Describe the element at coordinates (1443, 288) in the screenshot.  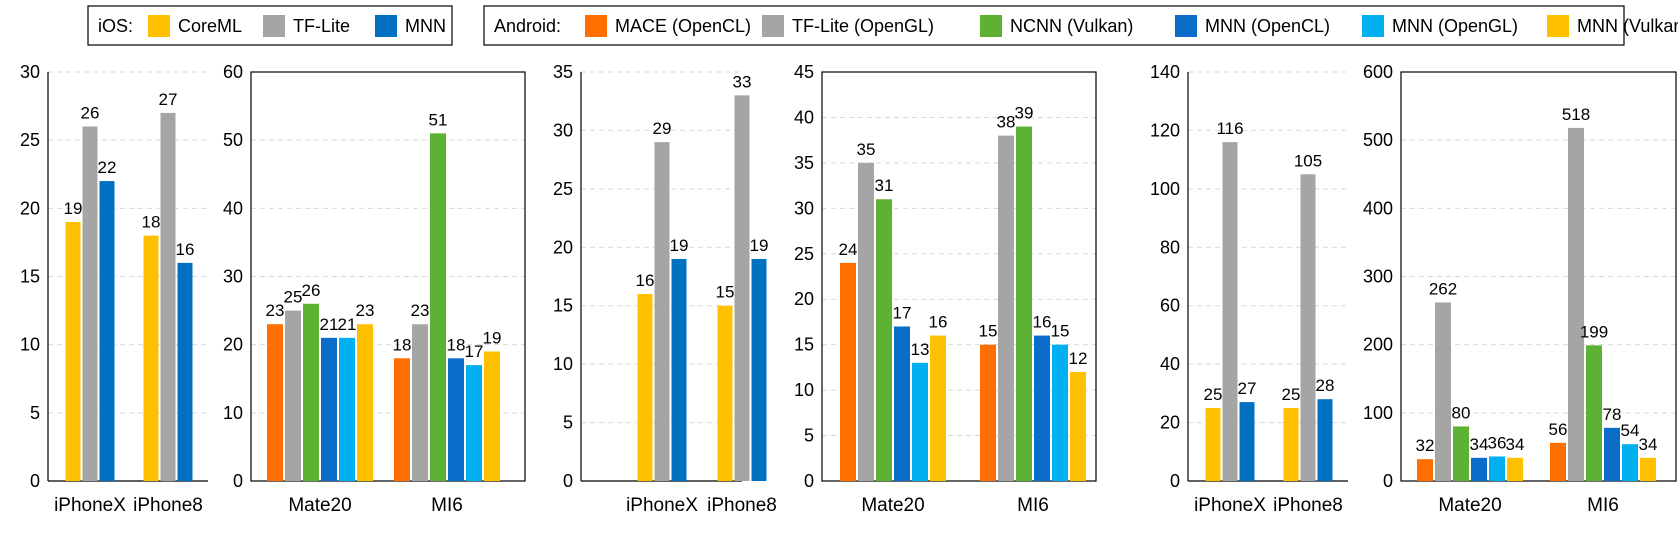
I see `data-label: 262` at that location.